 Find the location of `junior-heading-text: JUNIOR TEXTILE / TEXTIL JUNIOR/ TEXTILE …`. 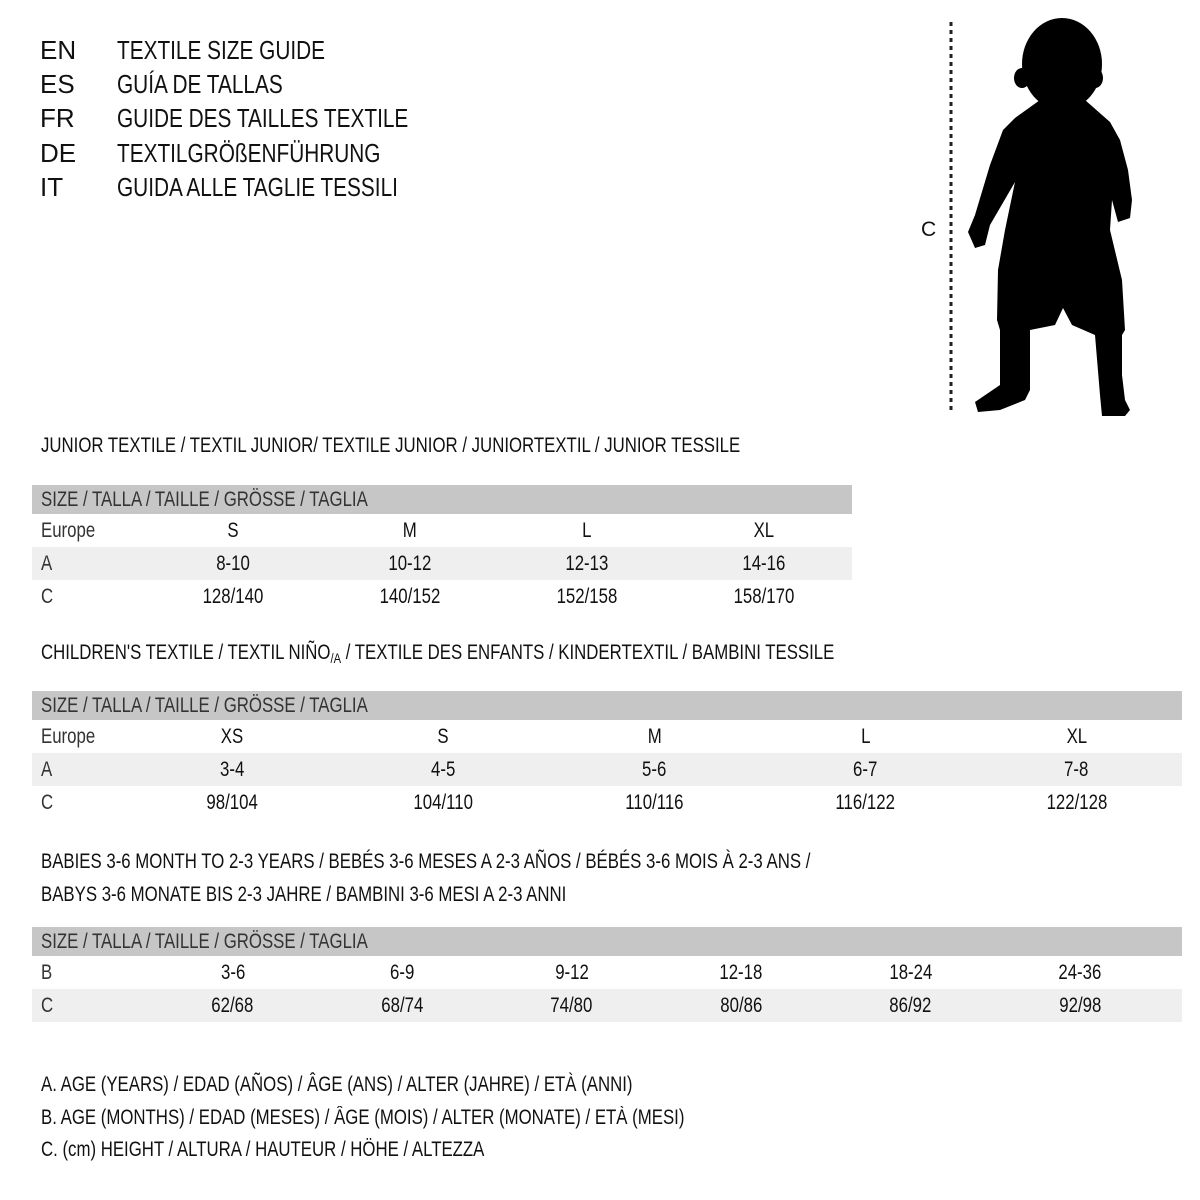

junior-heading-text: JUNIOR TEXTILE / TEXTIL JUNIOR/ TEXTILE … is located at coordinates (391, 445).